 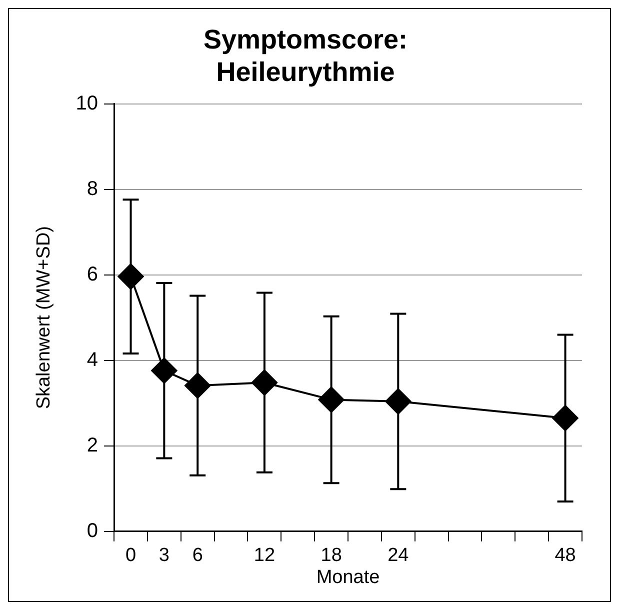 I want to click on x-tick-label: 48, so click(x=565, y=555).